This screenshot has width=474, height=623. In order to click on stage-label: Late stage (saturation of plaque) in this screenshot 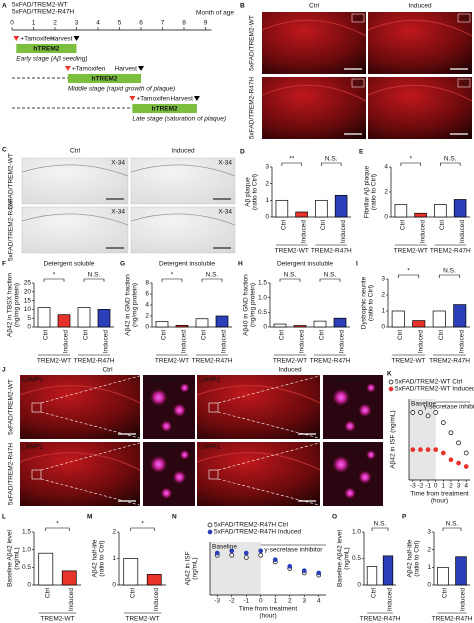, I will do `click(179, 119)`.